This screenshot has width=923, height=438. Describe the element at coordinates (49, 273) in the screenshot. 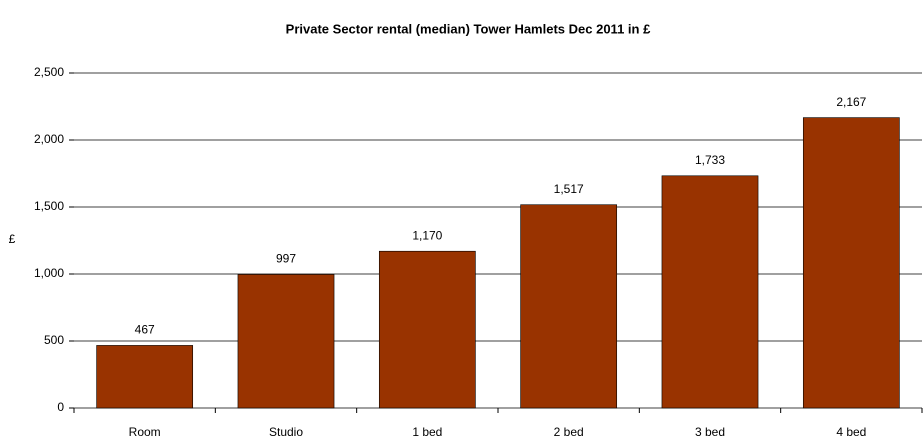

I see `y-tick-label: 1,000` at that location.